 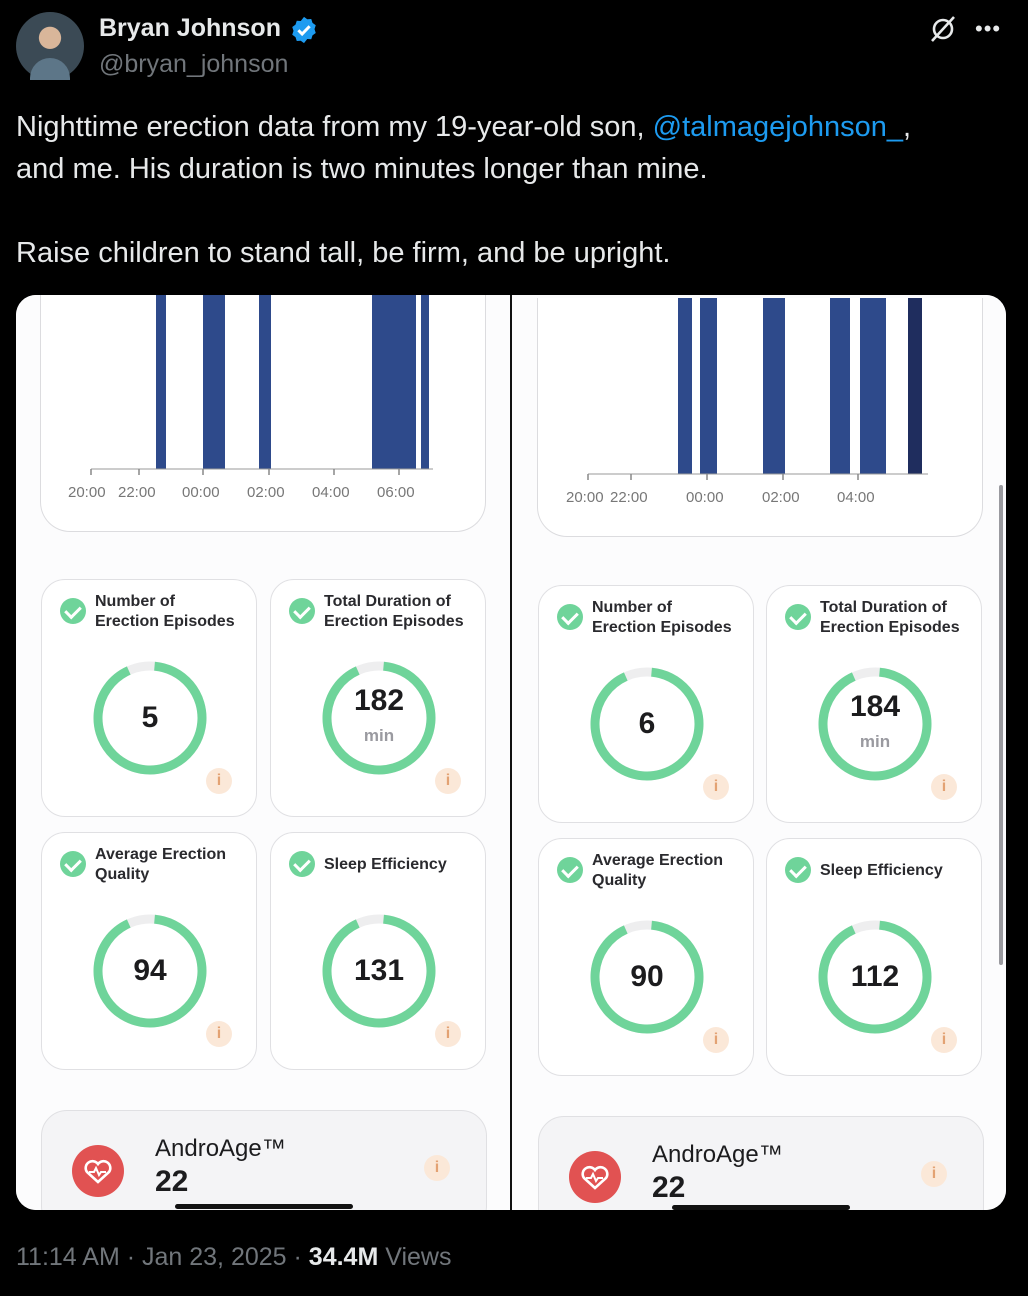 What do you see at coordinates (379, 735) in the screenshot?
I see `tile-unit: min` at bounding box center [379, 735].